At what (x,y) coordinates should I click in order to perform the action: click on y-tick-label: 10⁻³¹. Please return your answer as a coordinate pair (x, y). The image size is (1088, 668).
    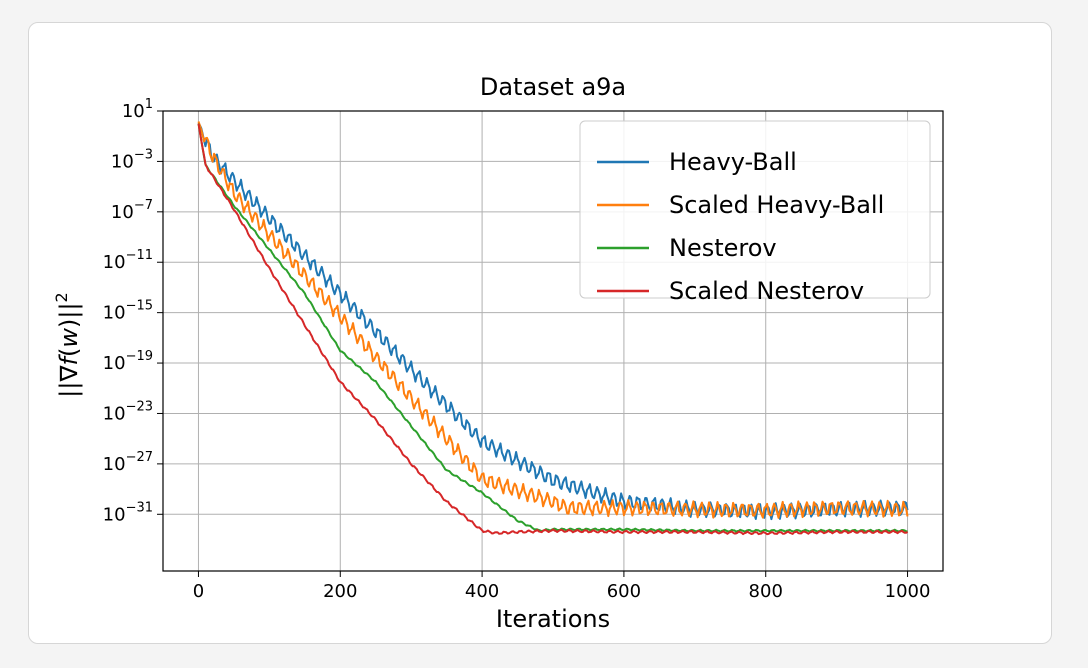
    Looking at the image, I should click on (128, 512).